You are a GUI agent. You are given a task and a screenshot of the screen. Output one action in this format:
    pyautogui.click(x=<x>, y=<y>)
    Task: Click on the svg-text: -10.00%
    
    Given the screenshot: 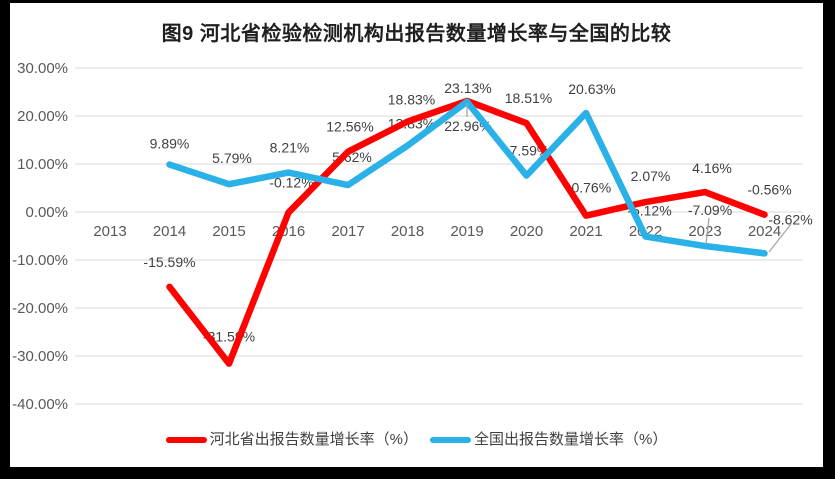 What is the action you would take?
    pyautogui.click(x=40, y=260)
    